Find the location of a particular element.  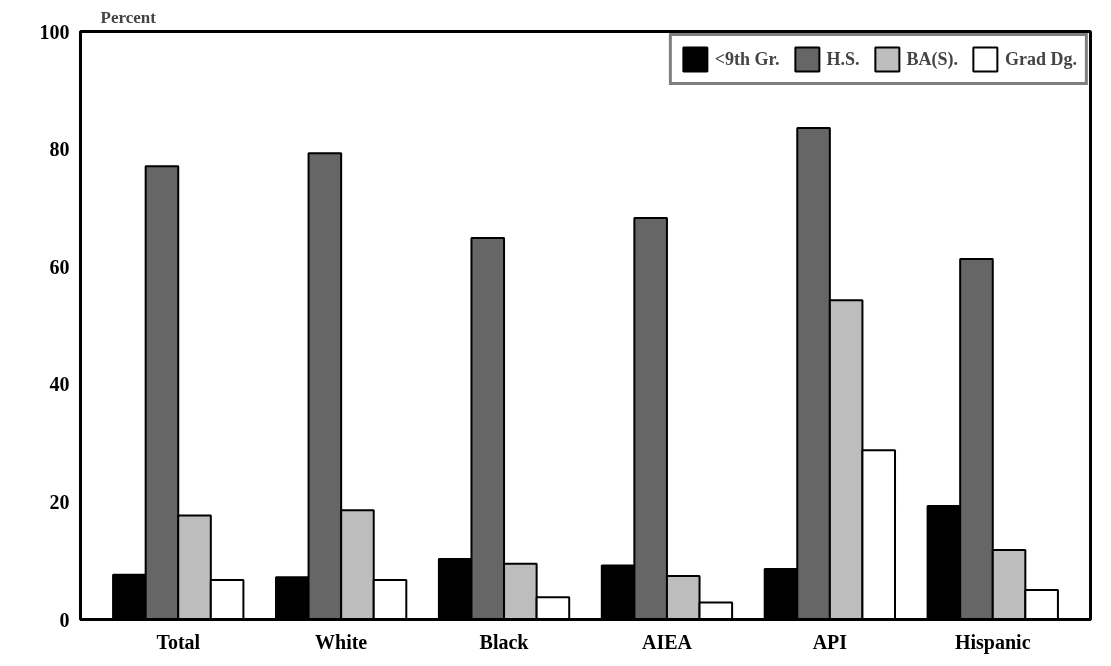

legend-label: <9th Gr. is located at coordinates (747, 59).